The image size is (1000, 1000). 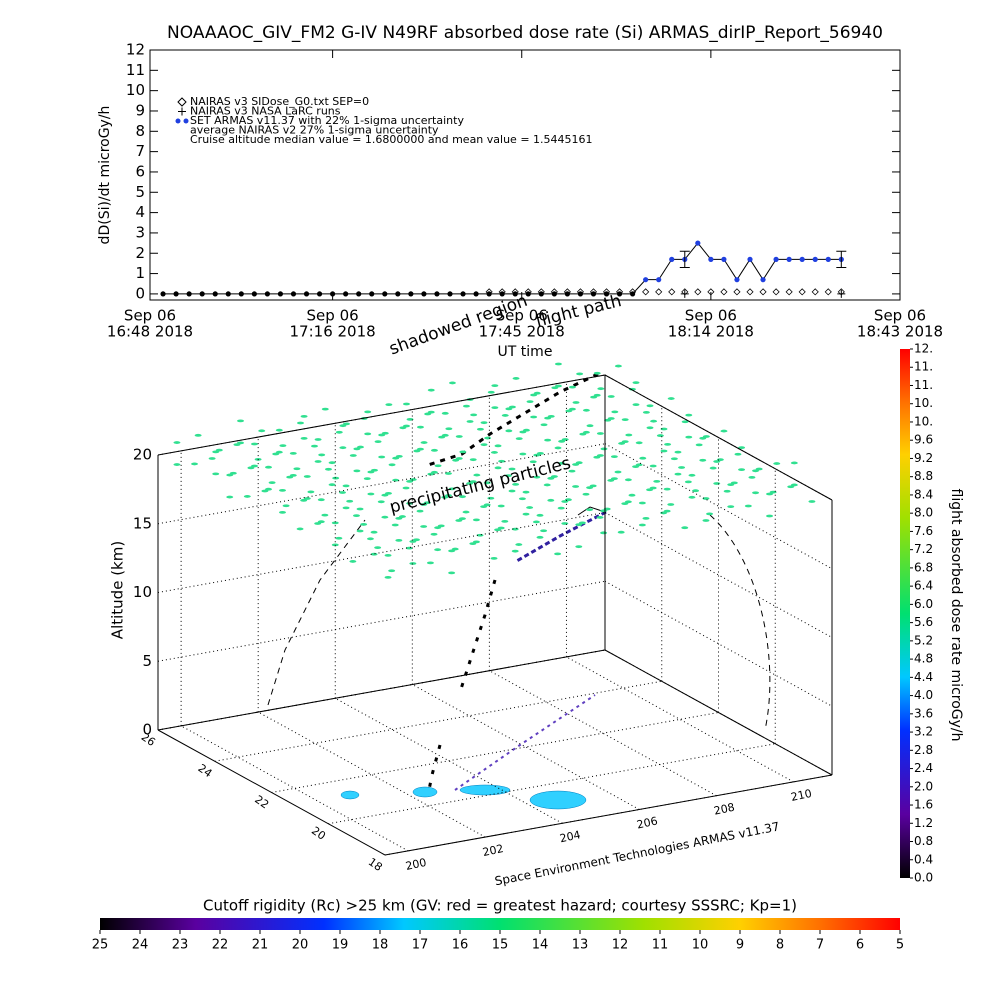 I want to click on colorbar-tick-label: 3.2, so click(x=923, y=732).